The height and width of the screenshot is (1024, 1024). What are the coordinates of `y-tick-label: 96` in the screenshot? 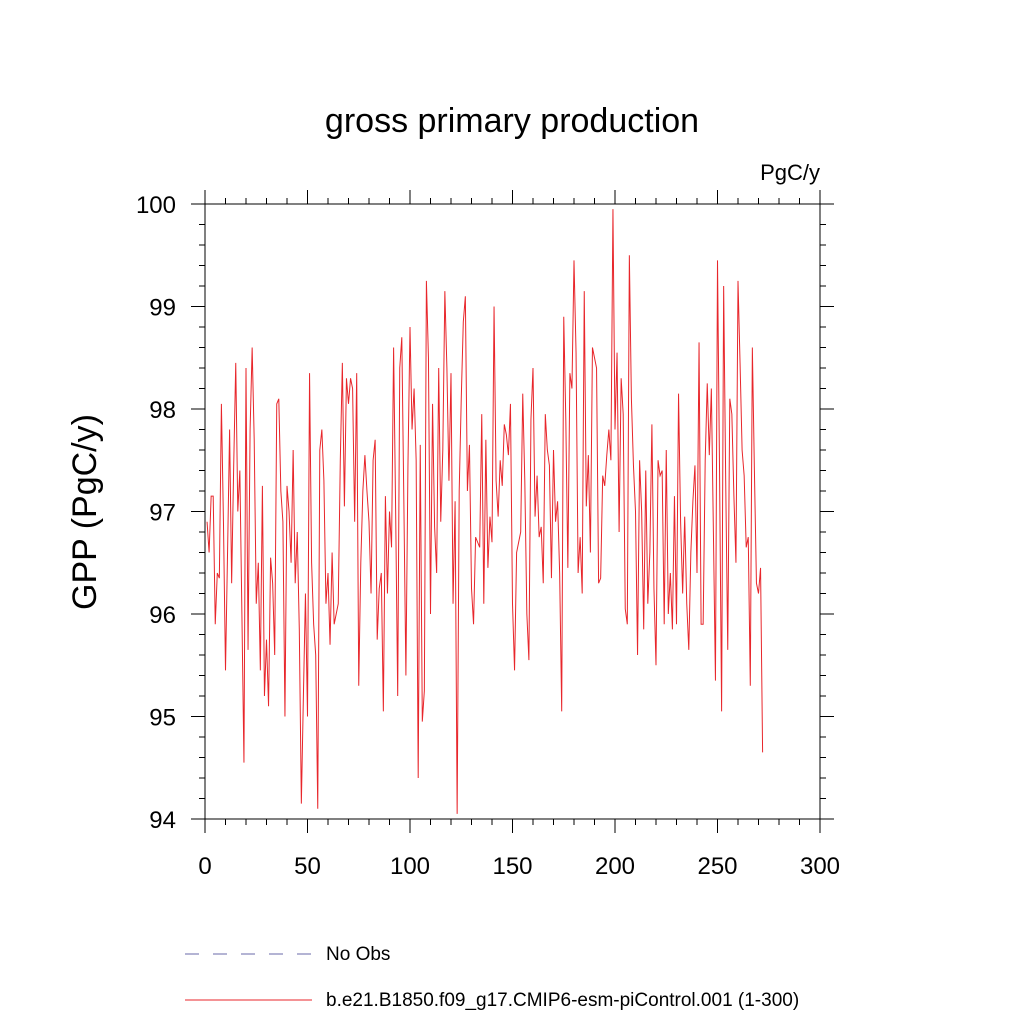 It's located at (162, 615).